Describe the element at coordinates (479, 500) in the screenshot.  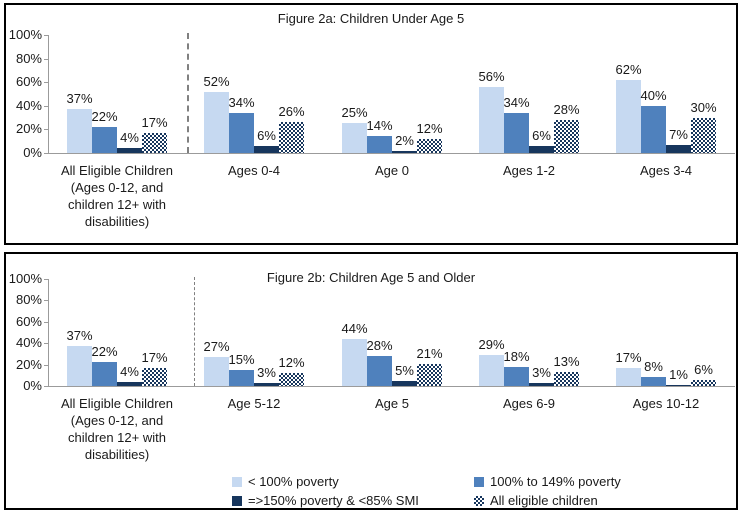
I see `legend-swatch-hatch-pattern` at that location.